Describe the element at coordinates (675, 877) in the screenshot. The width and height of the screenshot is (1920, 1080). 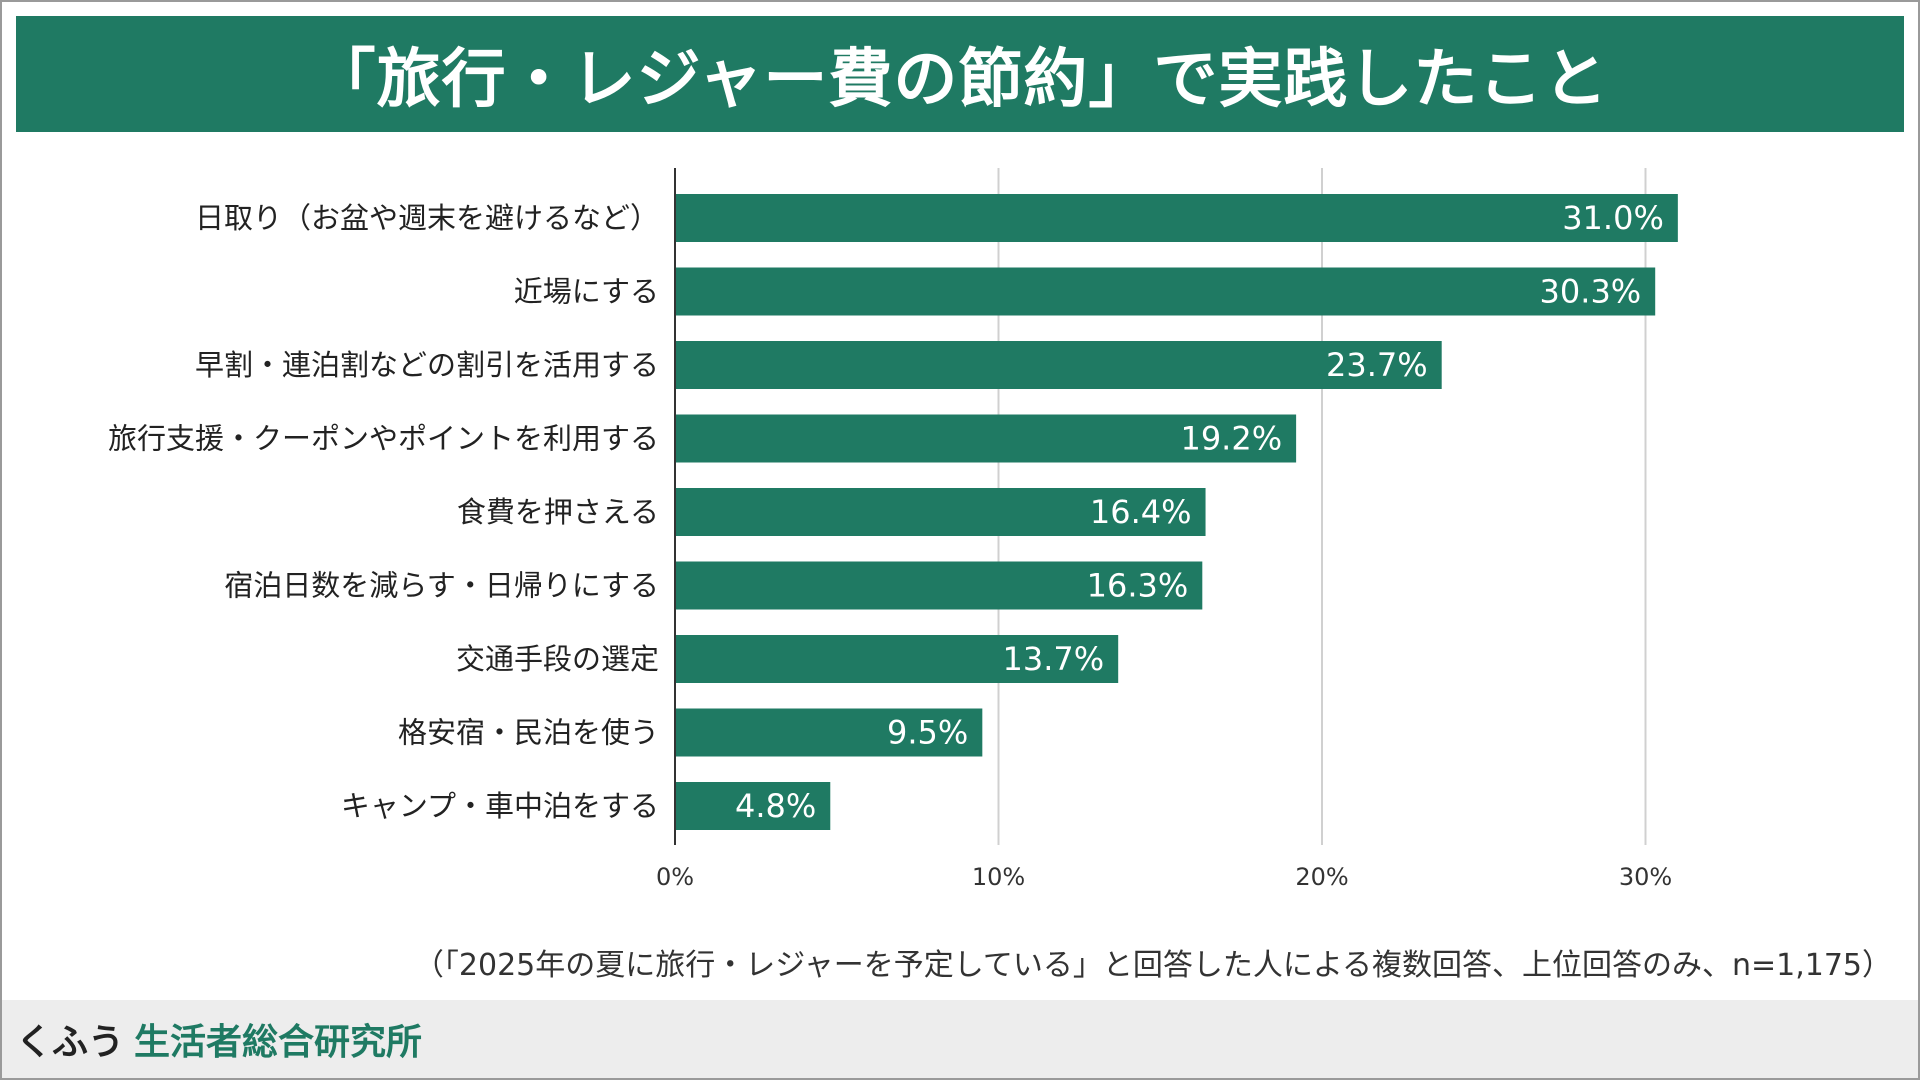
I see `x-tick-label: 0%` at that location.